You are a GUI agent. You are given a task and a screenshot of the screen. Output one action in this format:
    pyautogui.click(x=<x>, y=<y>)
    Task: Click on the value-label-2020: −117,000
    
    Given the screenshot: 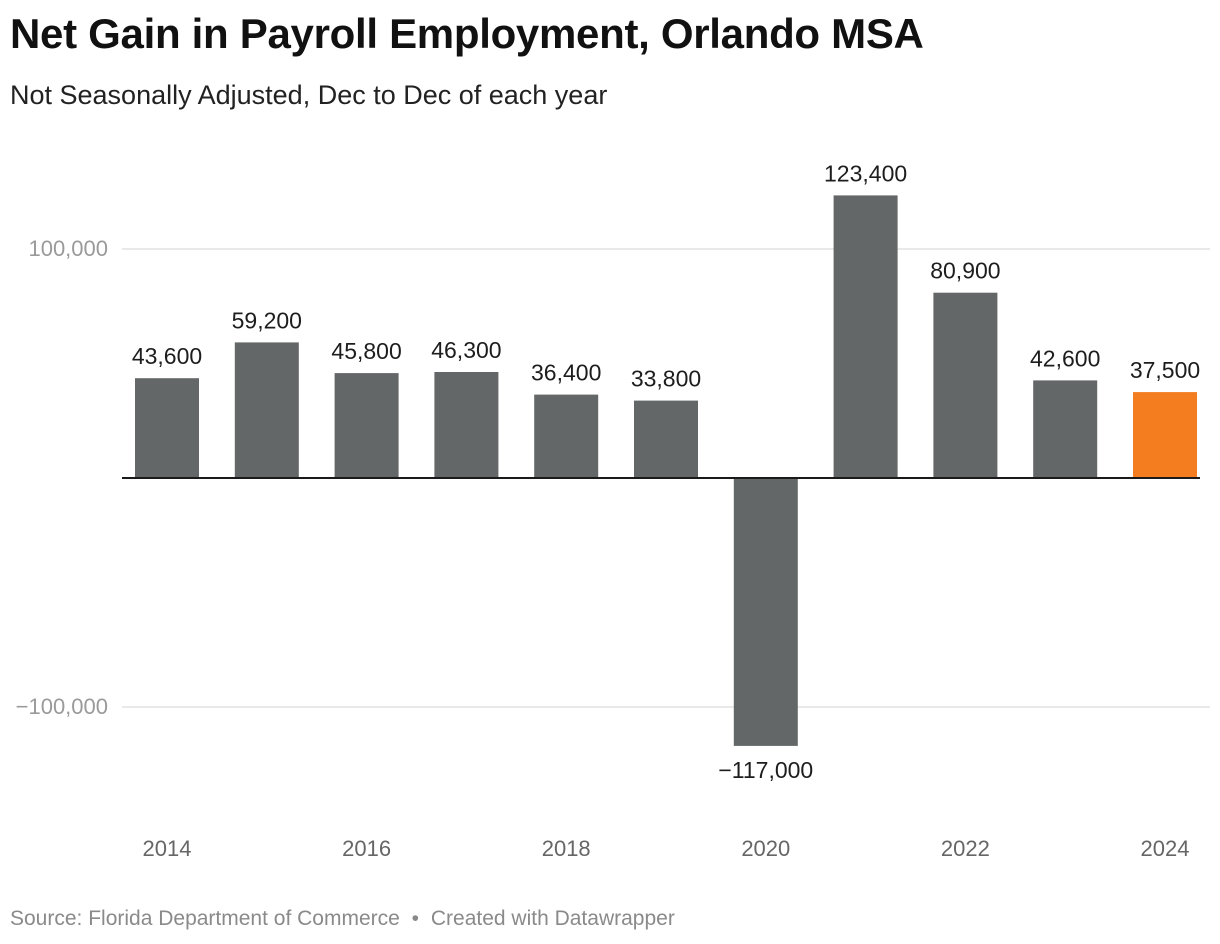 What is the action you would take?
    pyautogui.click(x=765, y=770)
    